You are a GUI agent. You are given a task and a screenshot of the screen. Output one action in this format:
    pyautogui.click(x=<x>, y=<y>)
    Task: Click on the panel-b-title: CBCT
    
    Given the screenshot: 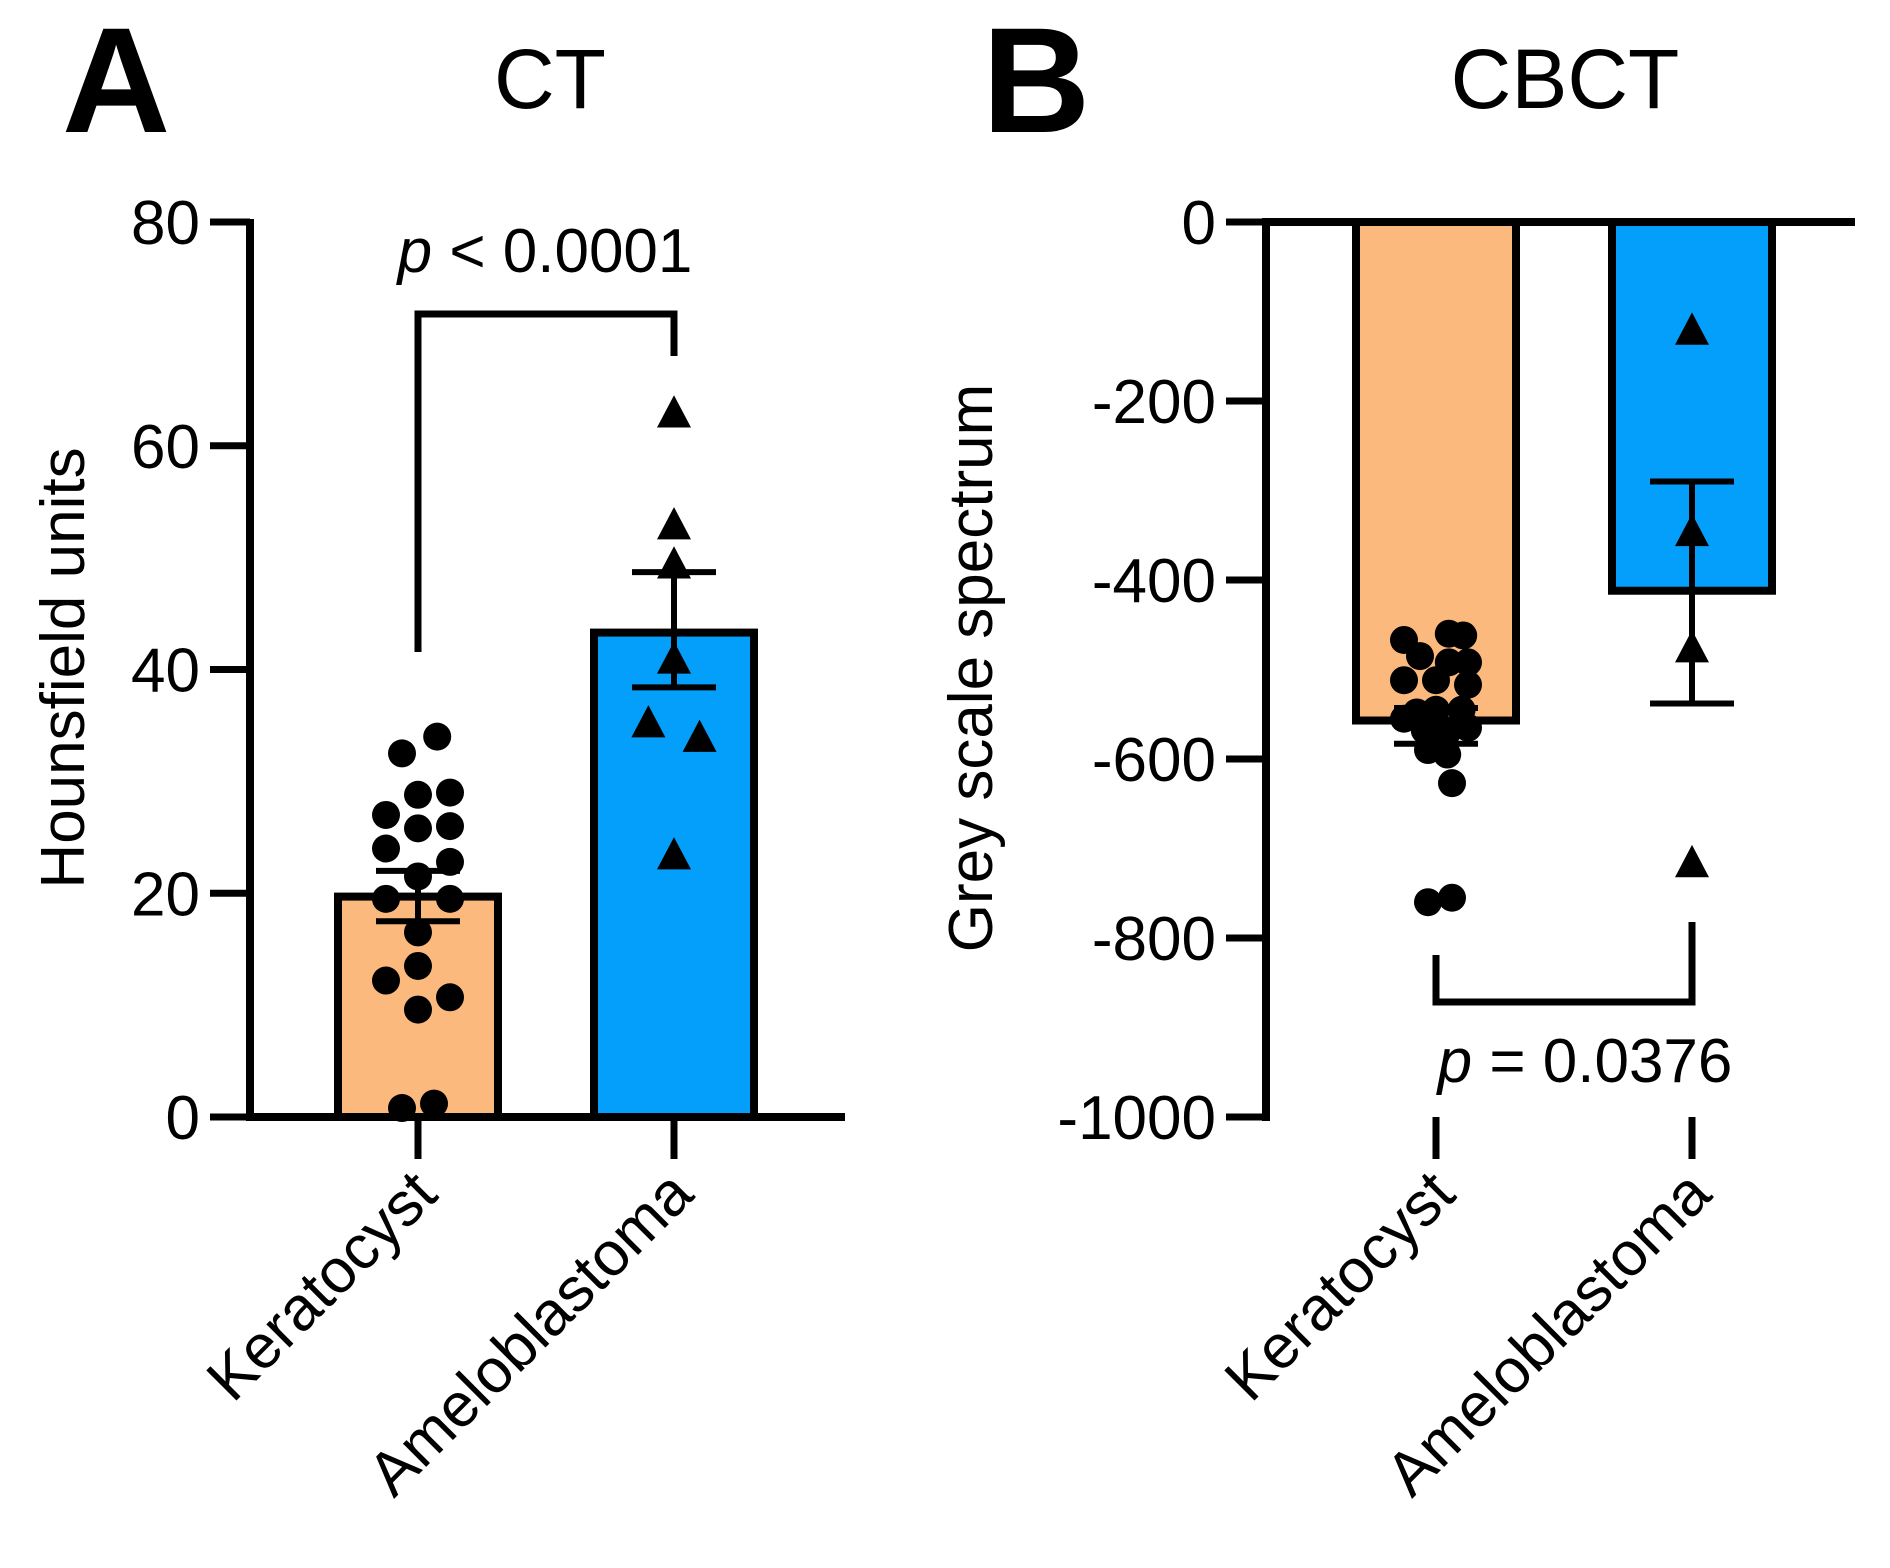 What is the action you would take?
    pyautogui.click(x=1565, y=79)
    